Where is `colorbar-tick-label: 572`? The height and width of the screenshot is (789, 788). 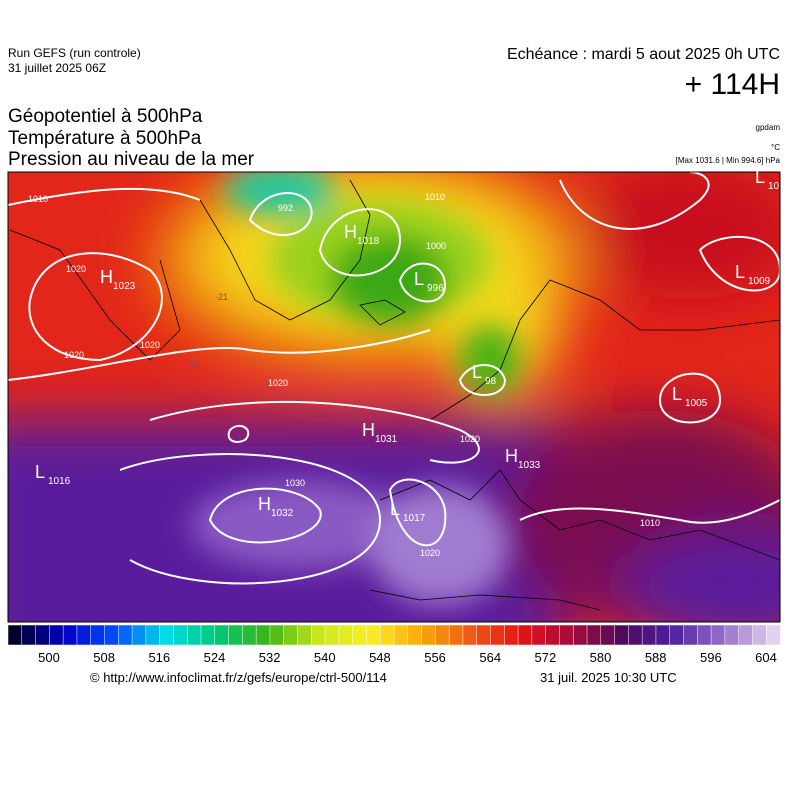 colorbar-tick-label: 572 is located at coordinates (546, 657).